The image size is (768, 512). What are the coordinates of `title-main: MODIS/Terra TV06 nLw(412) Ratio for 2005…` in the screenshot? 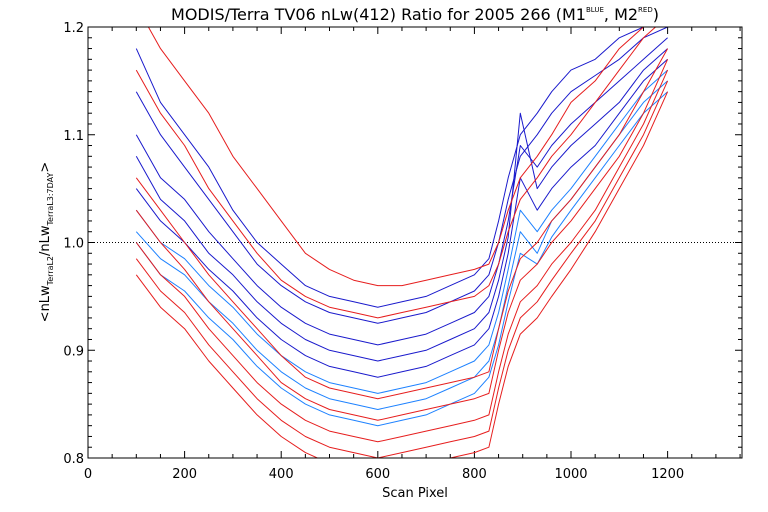 It's located at (378, 14).